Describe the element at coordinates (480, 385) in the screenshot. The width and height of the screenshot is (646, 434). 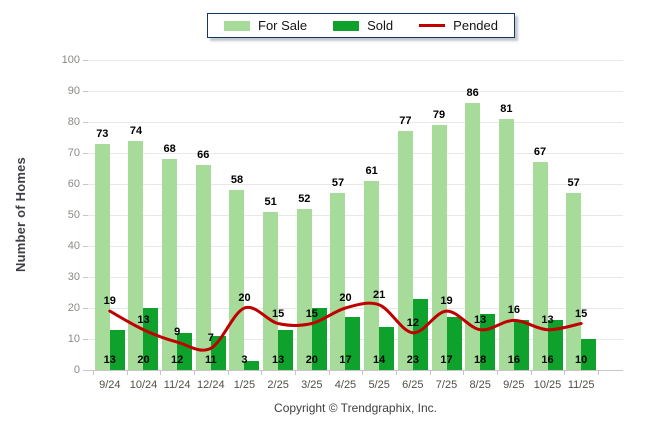
I see `x-tick-label: 8/25` at that location.